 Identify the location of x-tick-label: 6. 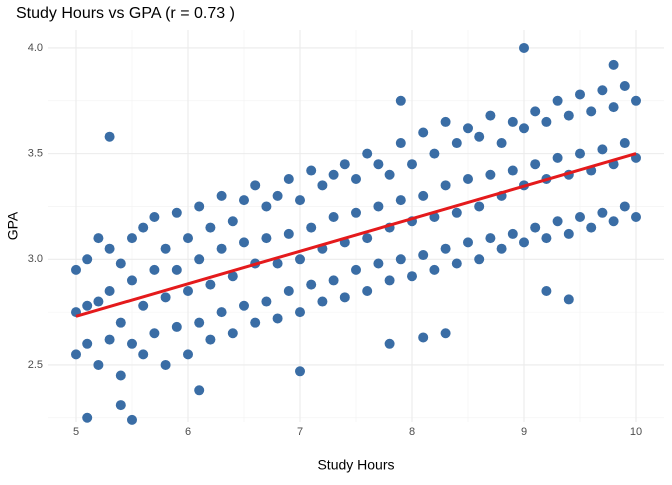
(188, 432).